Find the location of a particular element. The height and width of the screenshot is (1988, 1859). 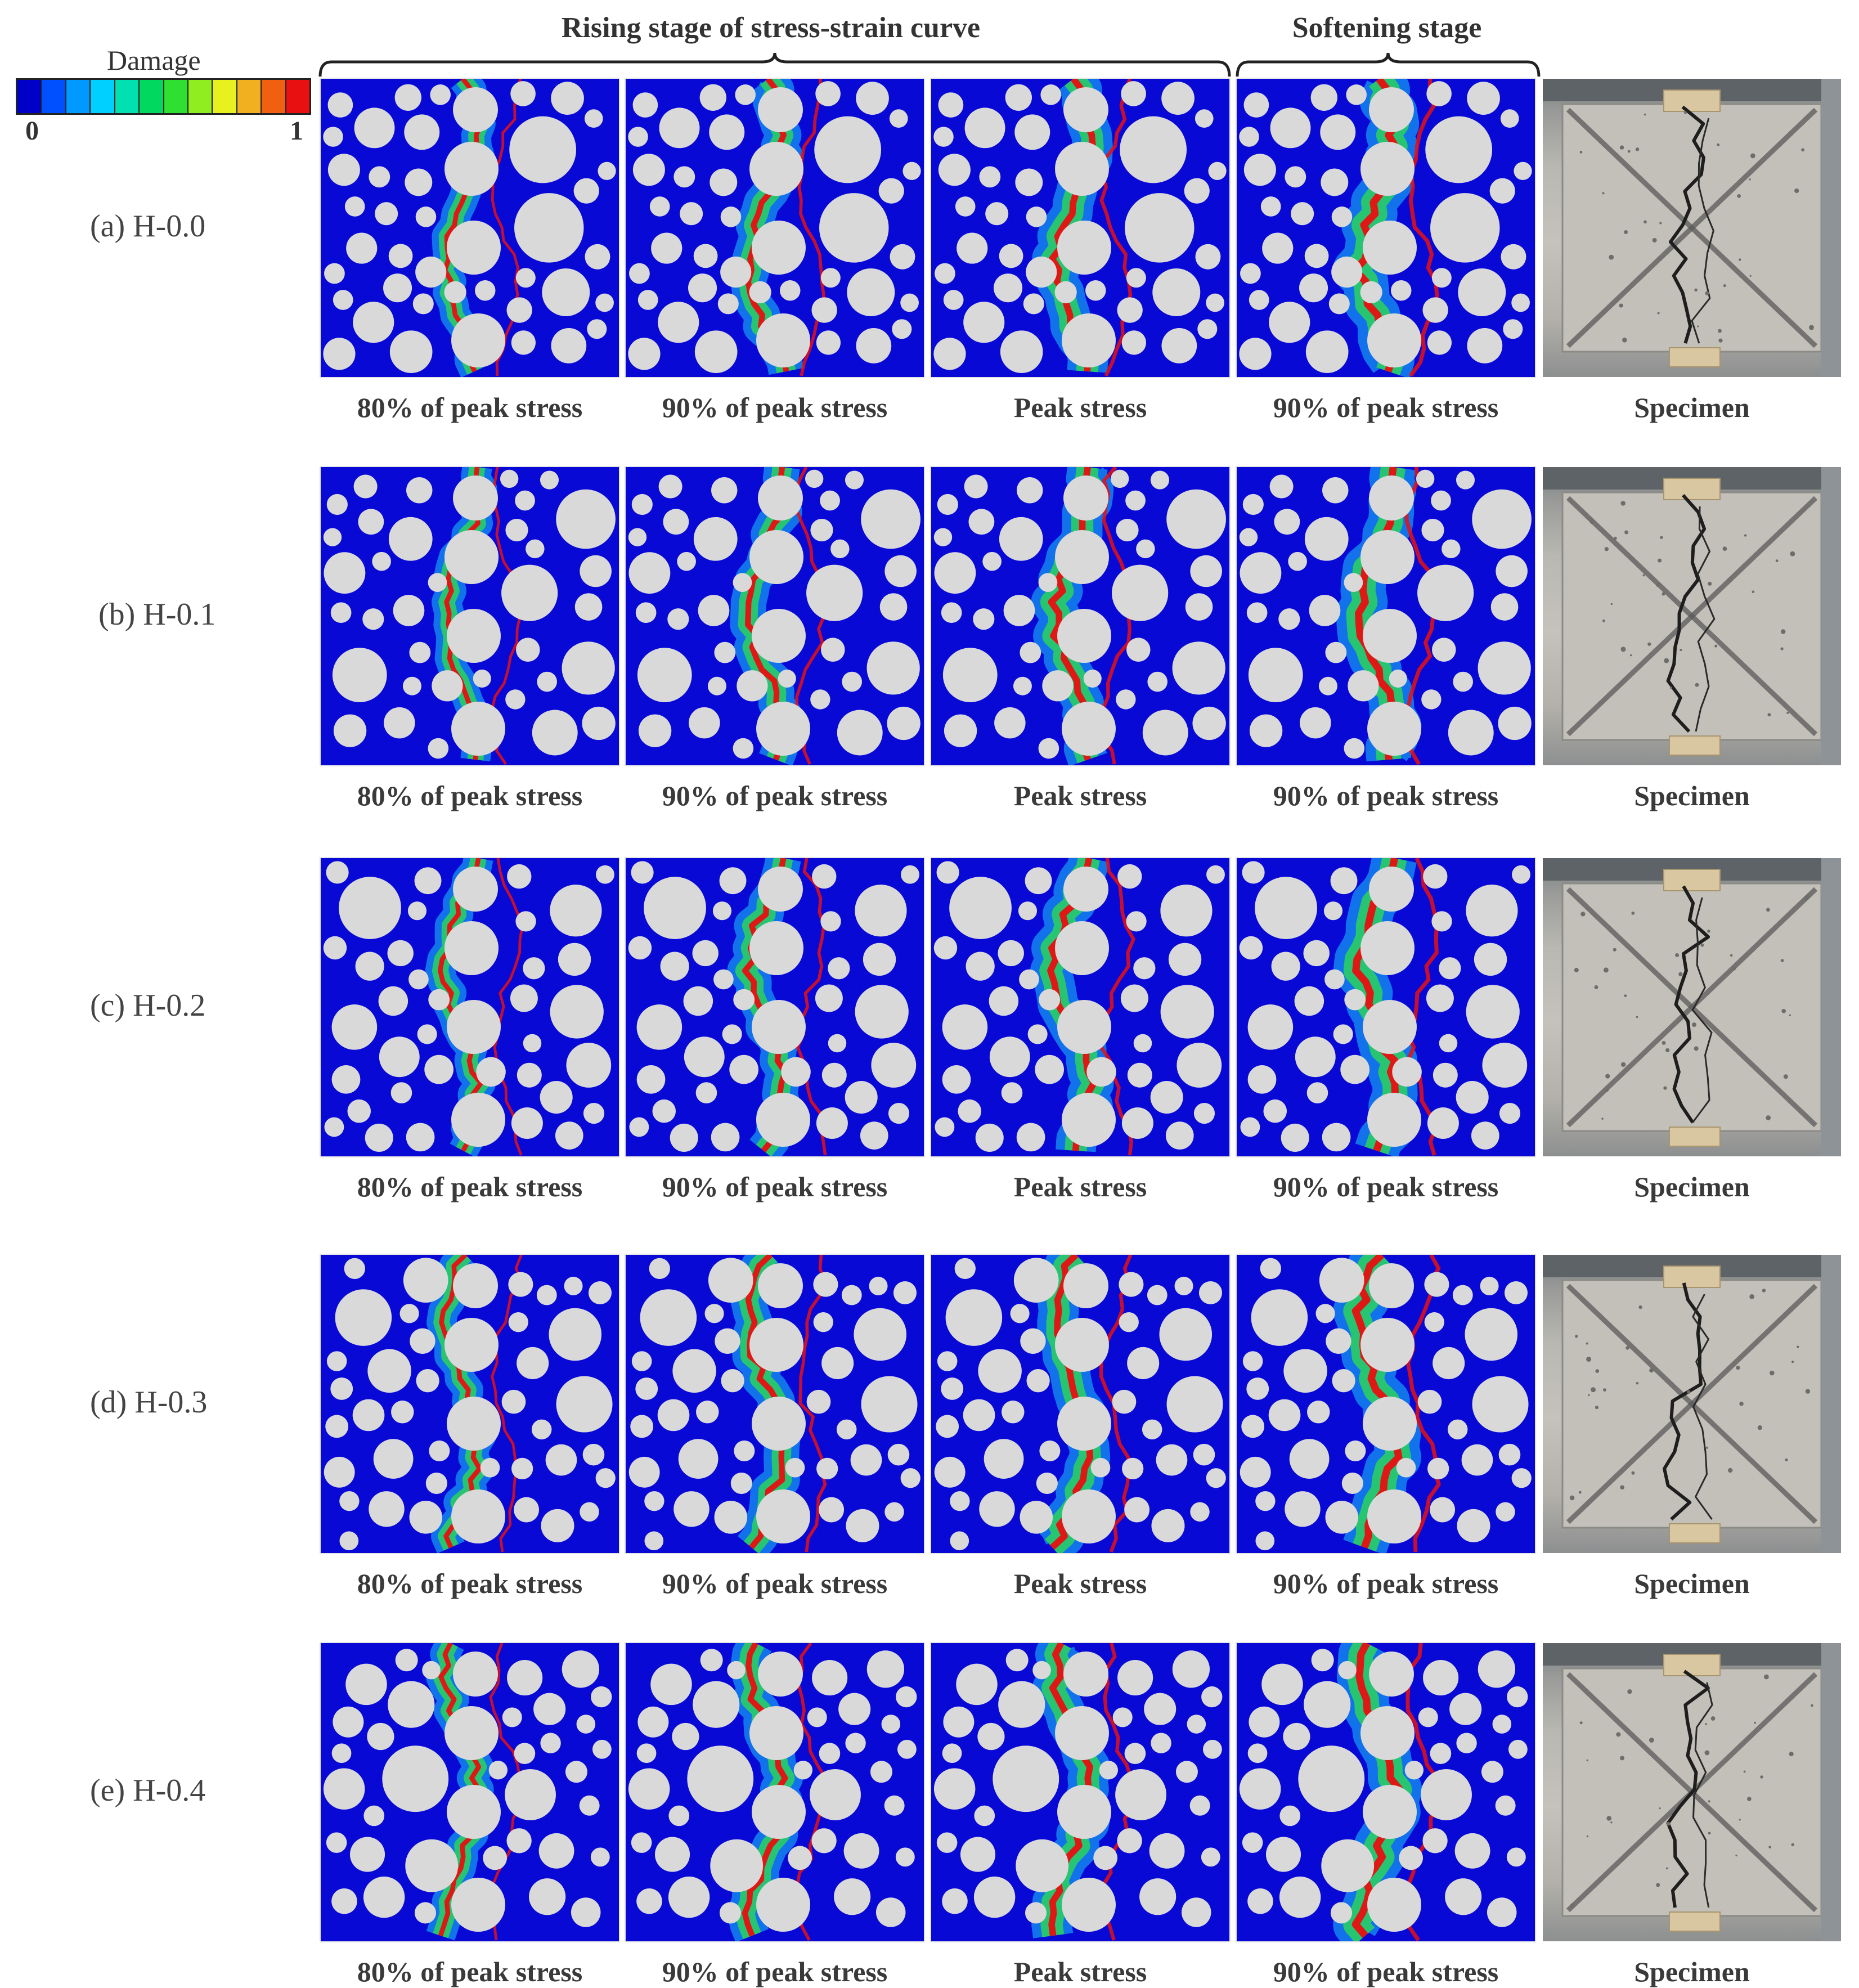

row-label: (a) H-0.0 is located at coordinates (148, 226).